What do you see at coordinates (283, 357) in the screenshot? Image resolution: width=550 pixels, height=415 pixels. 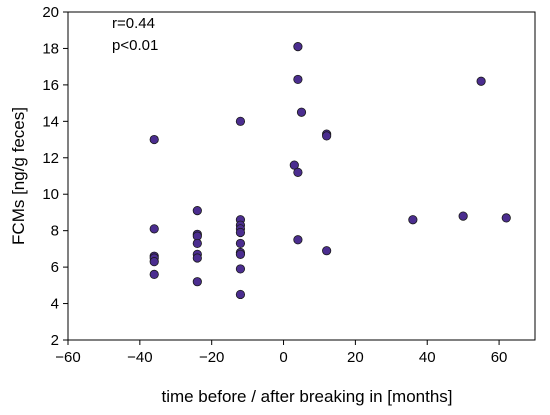 I see `x-tick-label: 0` at bounding box center [283, 357].